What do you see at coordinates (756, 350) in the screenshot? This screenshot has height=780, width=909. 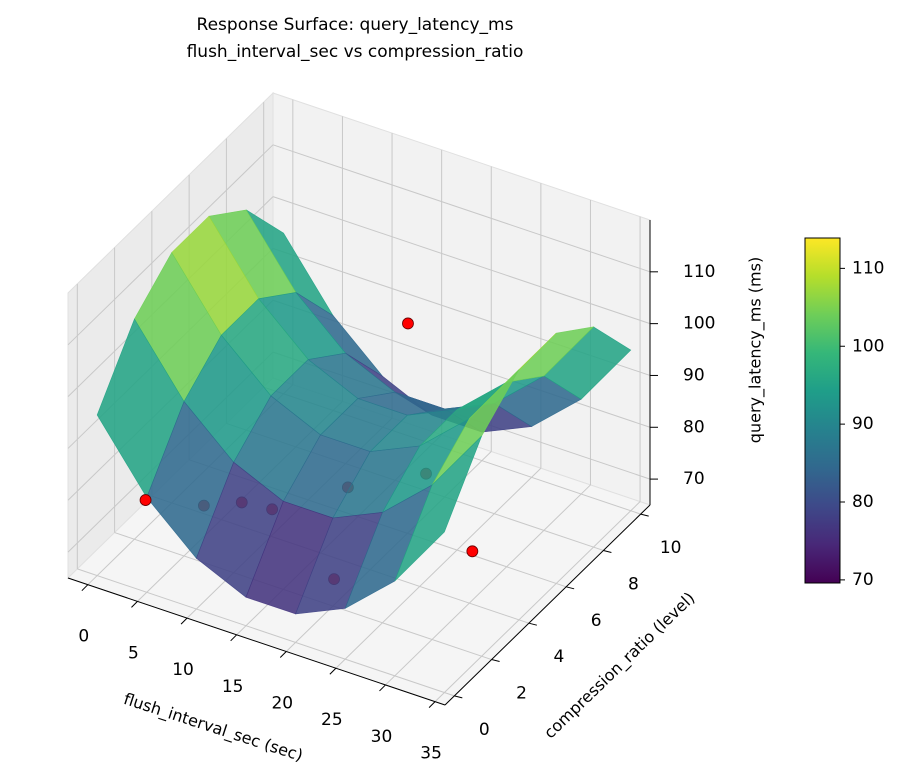 I see `z-axis-label: query_latency_ms (ms)` at bounding box center [756, 350].